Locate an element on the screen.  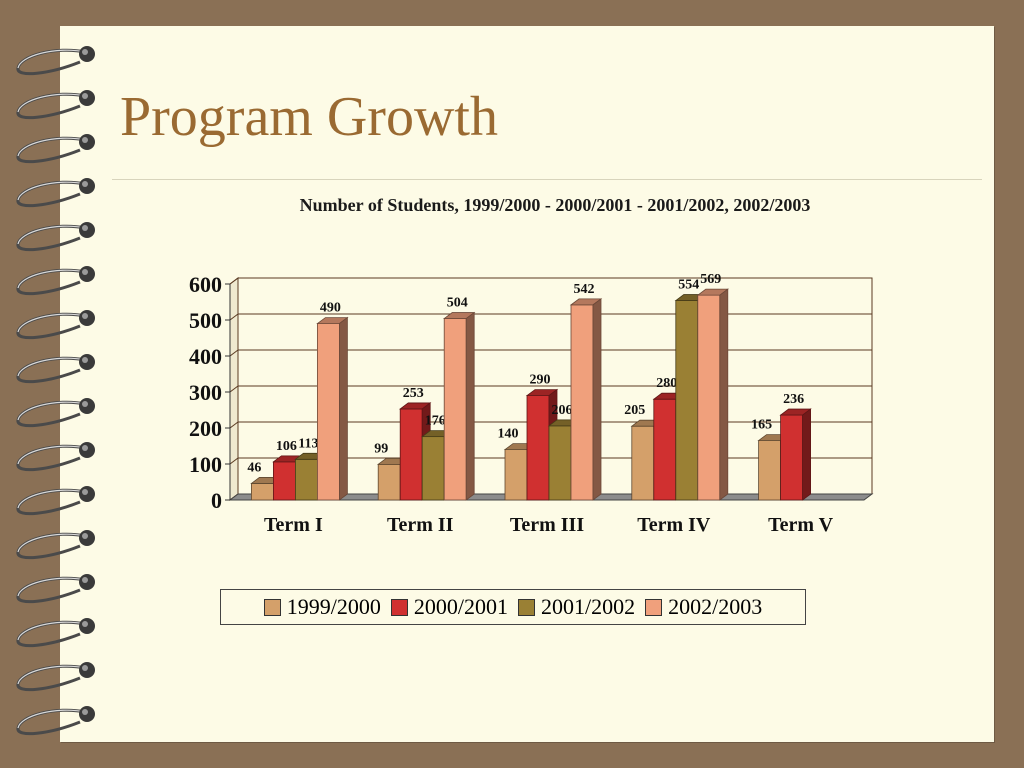
data-label: 99 is located at coordinates (381, 448).